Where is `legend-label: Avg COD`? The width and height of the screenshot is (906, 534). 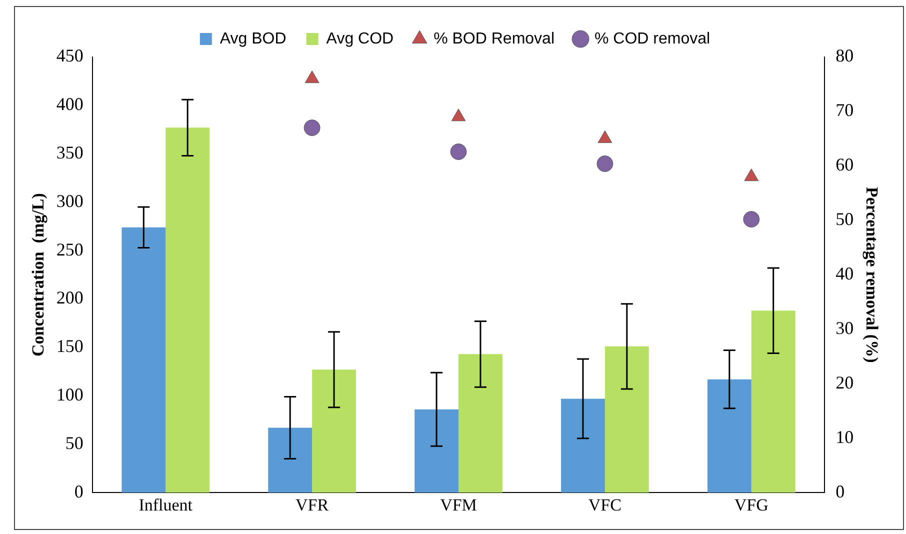 legend-label: Avg COD is located at coordinates (360, 39).